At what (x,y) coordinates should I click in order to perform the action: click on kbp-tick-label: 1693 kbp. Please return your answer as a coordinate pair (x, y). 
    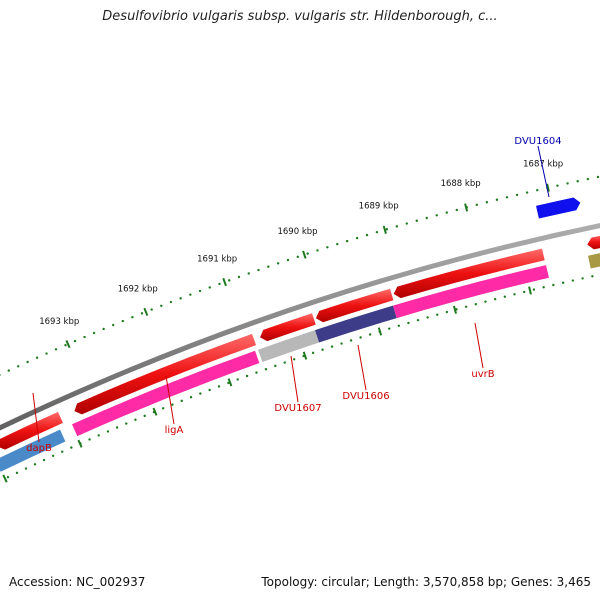
    Looking at the image, I should click on (59, 322).